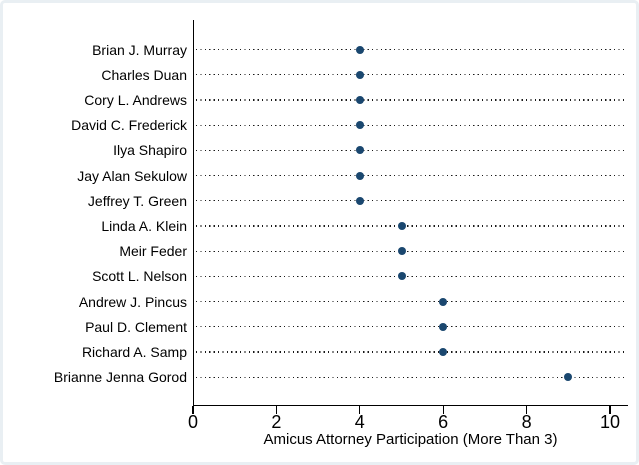  I want to click on category-label: Andrew J. Pincus, so click(132, 301).